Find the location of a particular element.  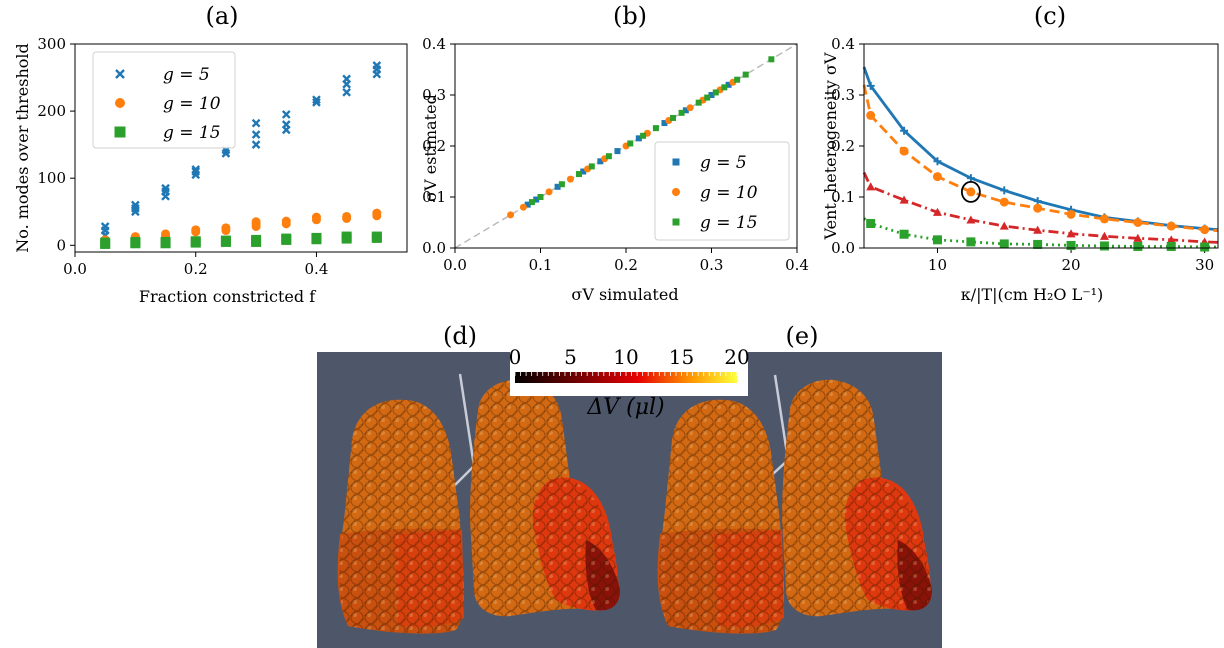

colorbar-label-backdrop is located at coordinates (629, 366).